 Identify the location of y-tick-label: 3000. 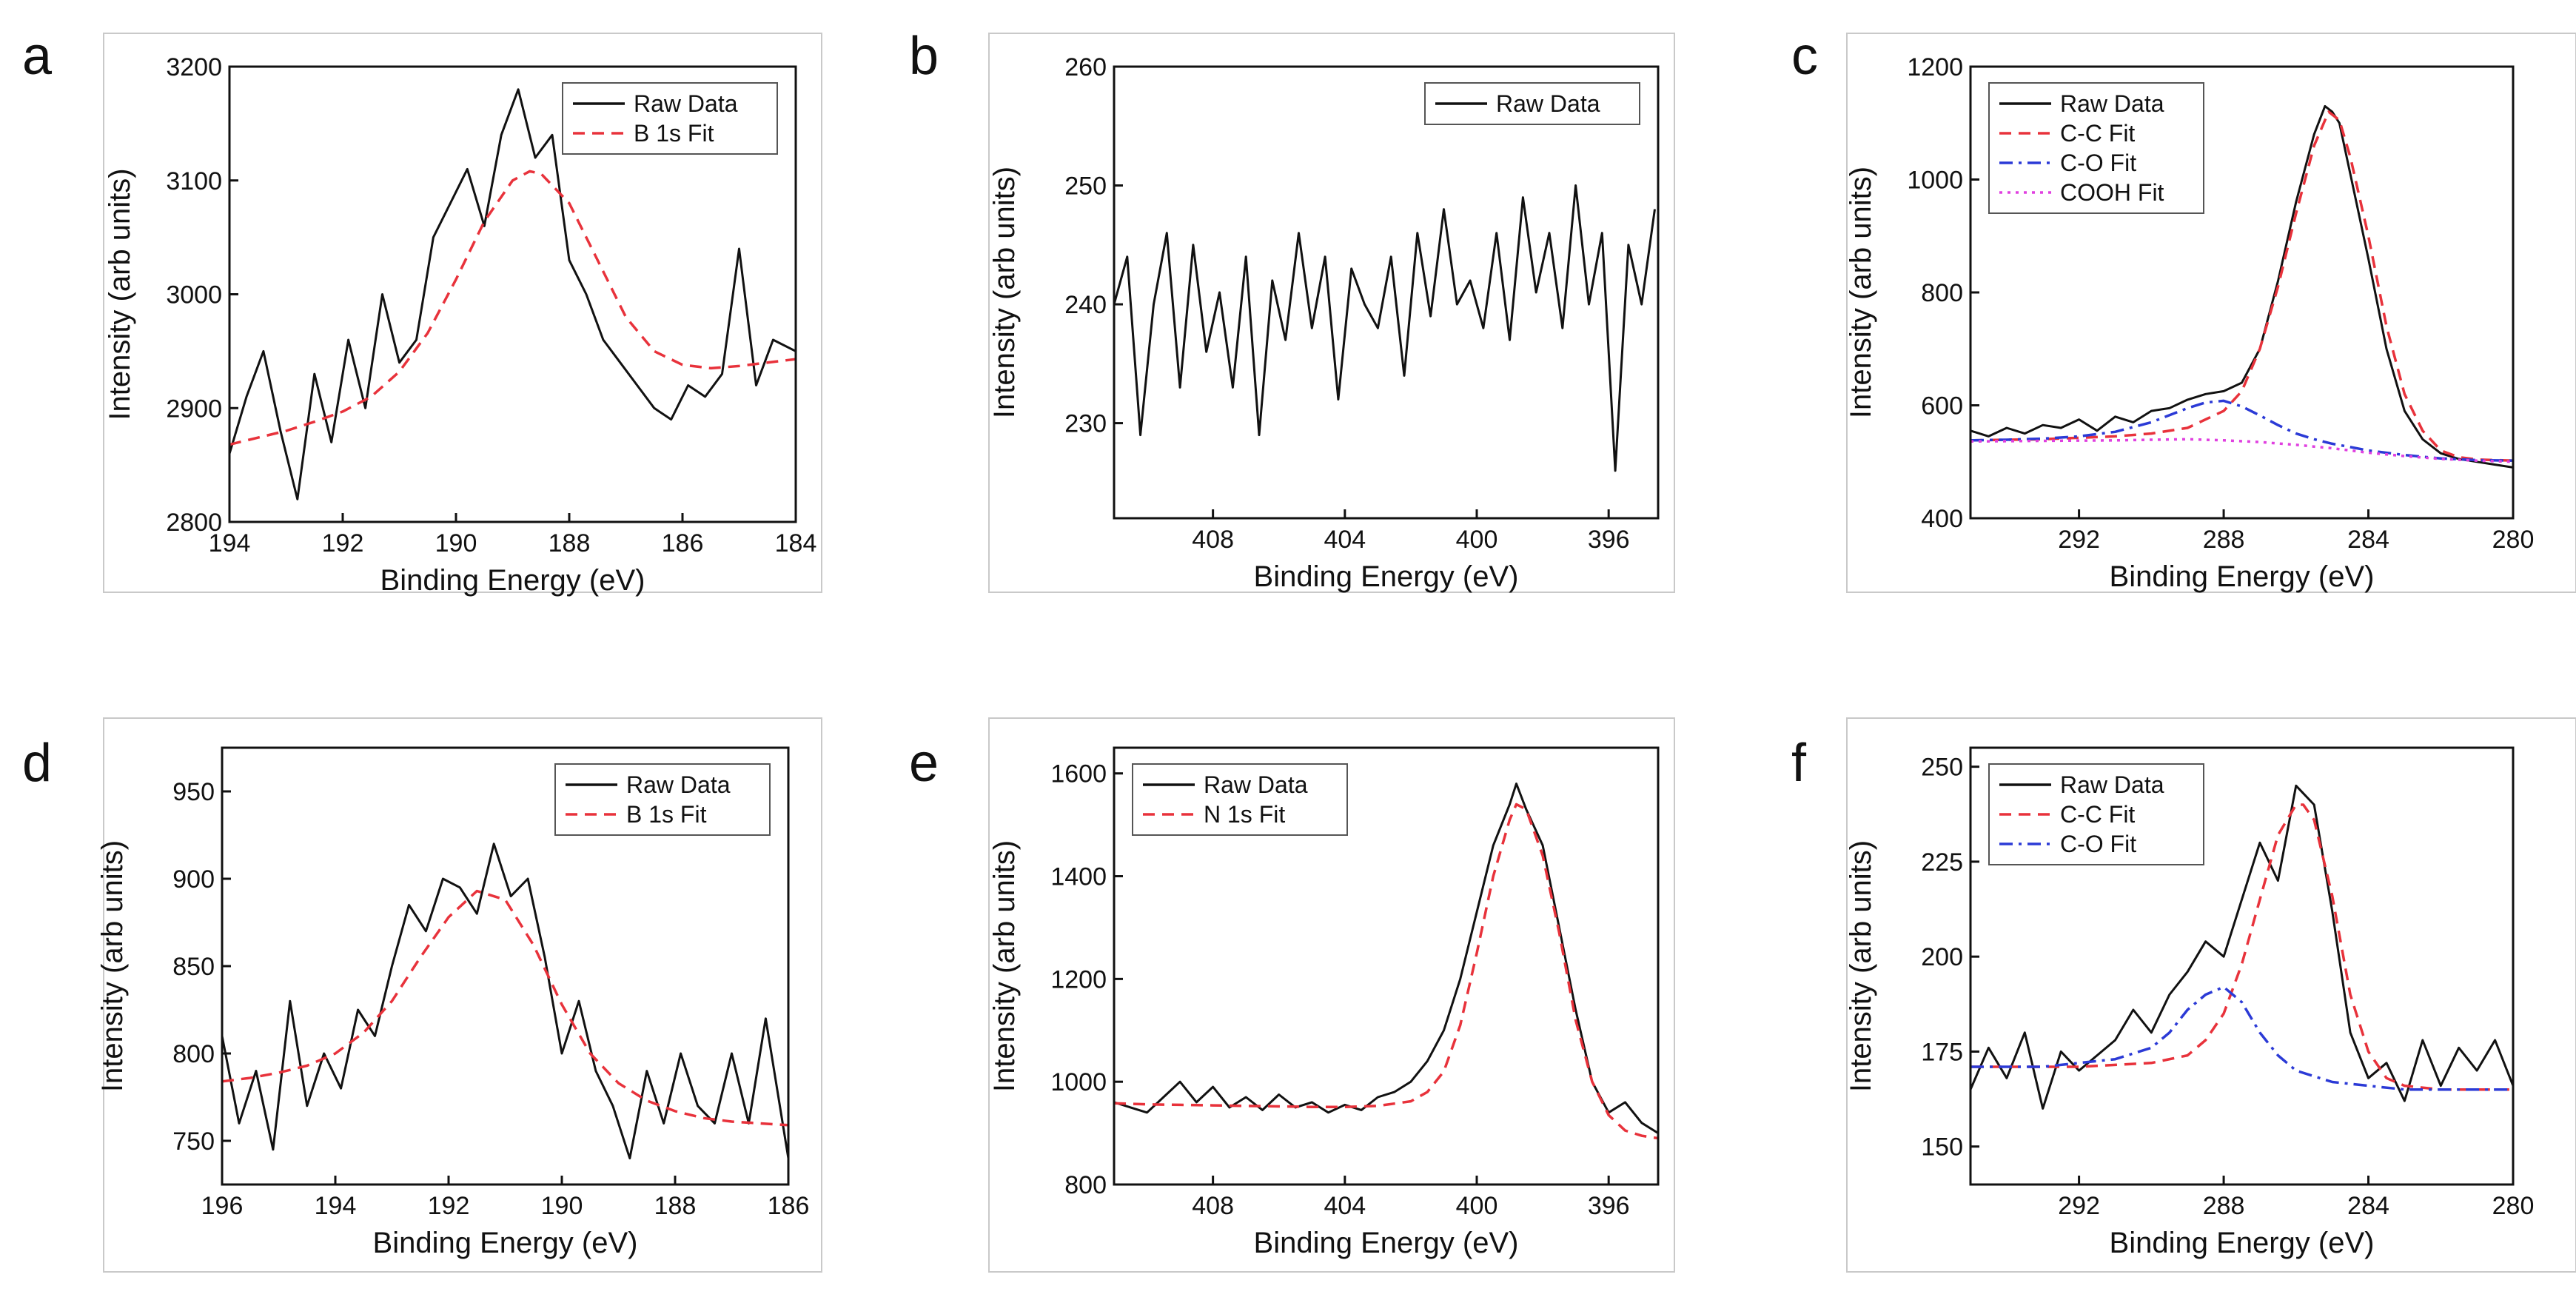
(194, 295).